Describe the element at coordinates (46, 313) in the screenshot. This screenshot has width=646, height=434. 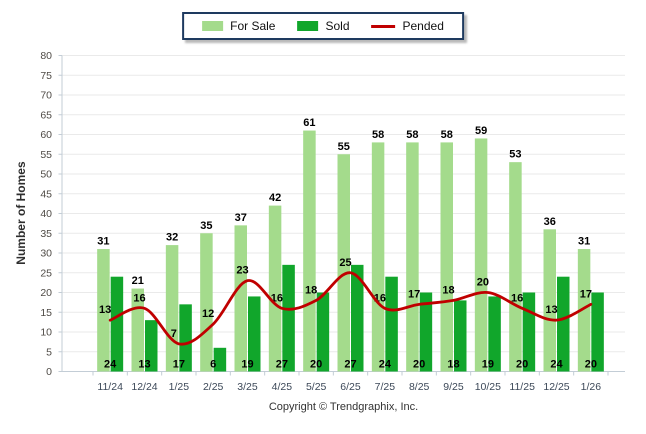
I see `y-tick-label: 15` at that location.